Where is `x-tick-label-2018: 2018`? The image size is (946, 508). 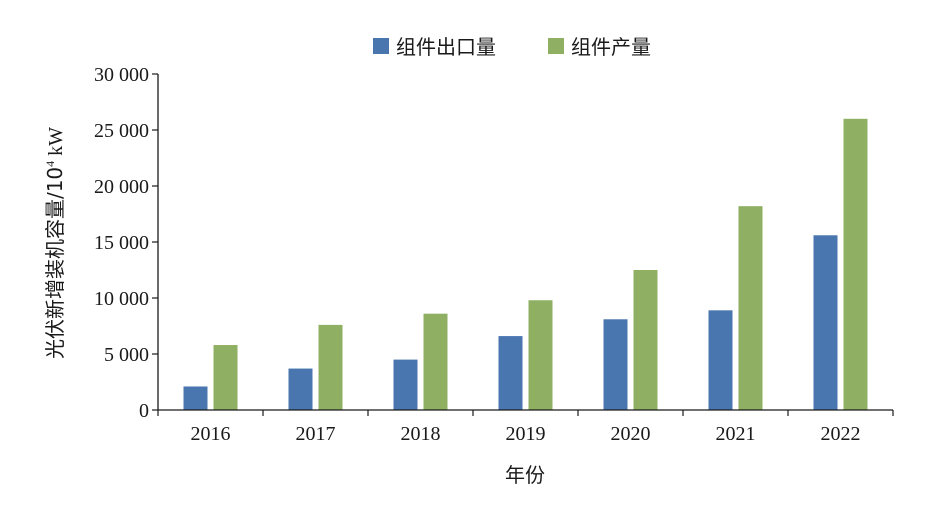
x-tick-label-2018: 2018 is located at coordinates (421, 434).